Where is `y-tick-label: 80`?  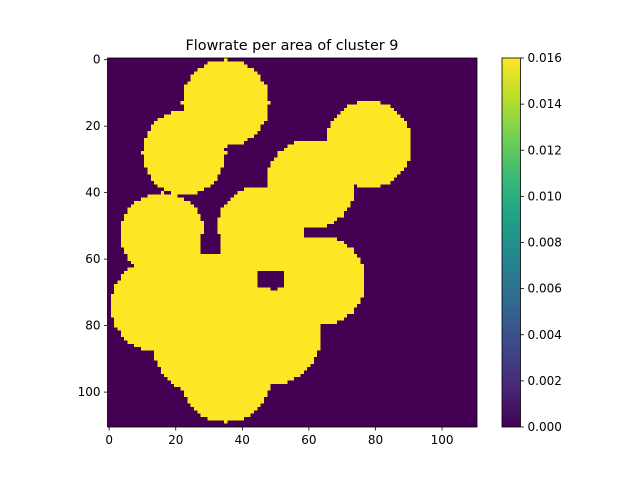
y-tick-label: 80 is located at coordinates (92, 326).